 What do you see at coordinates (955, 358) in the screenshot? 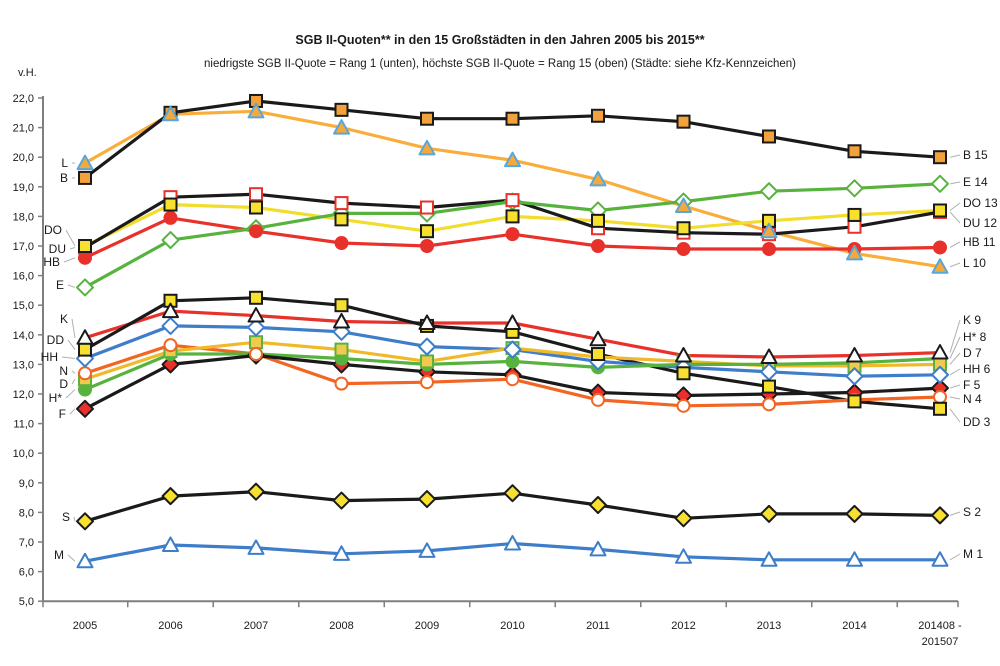
I see `leader-right-D` at bounding box center [955, 358].